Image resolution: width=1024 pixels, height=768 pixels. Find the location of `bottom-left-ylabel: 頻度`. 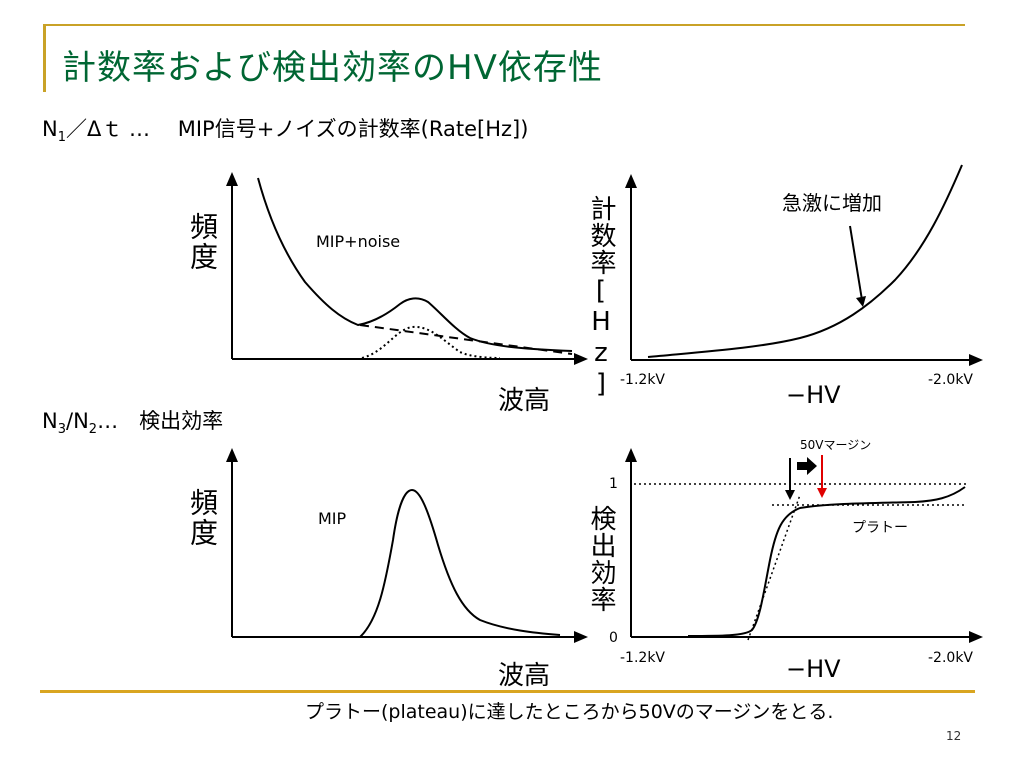

bottom-left-ylabel: 頻度 is located at coordinates (202, 518).